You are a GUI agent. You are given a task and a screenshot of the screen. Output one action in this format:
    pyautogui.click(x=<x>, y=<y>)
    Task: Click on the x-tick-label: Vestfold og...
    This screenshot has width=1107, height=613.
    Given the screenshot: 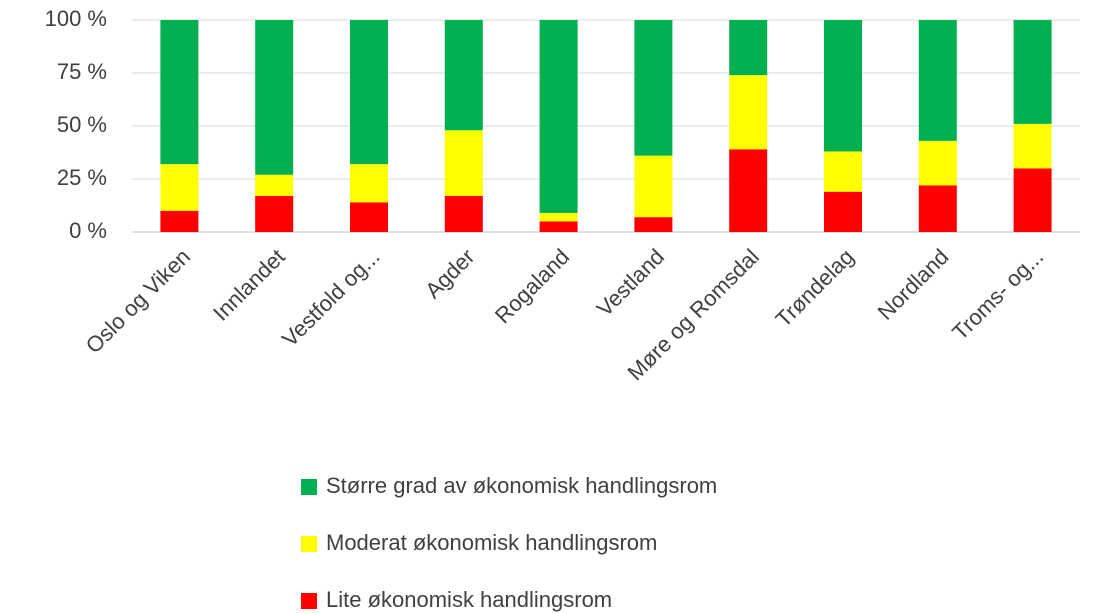 What is the action you would take?
    pyautogui.click(x=331, y=298)
    